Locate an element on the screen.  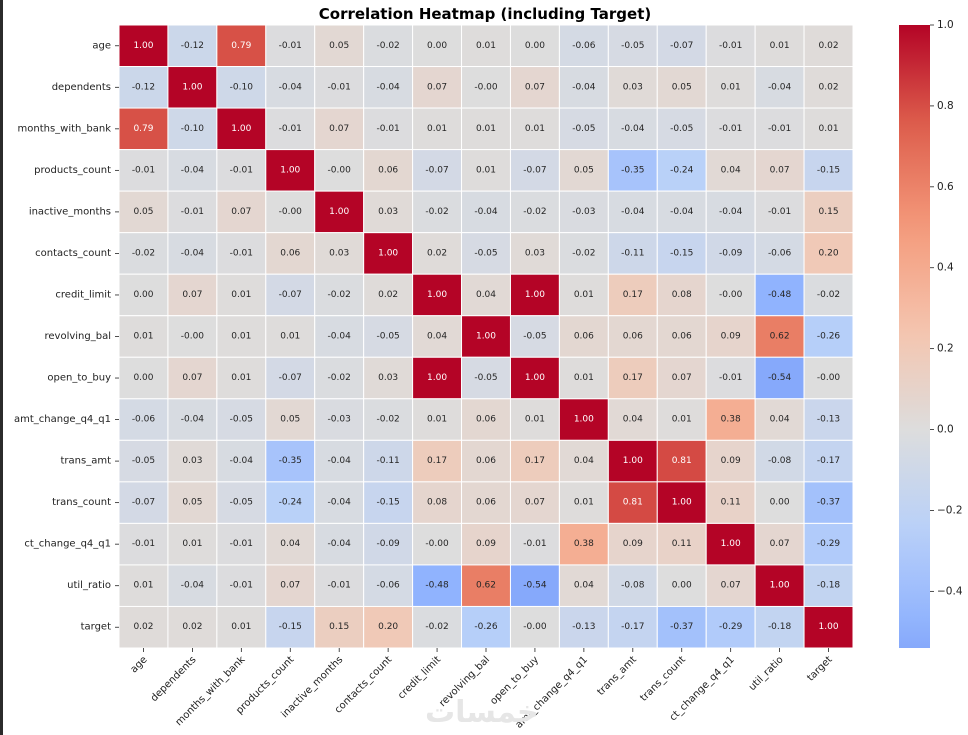
cell-value-label: 0.06 is located at coordinates (633, 337).